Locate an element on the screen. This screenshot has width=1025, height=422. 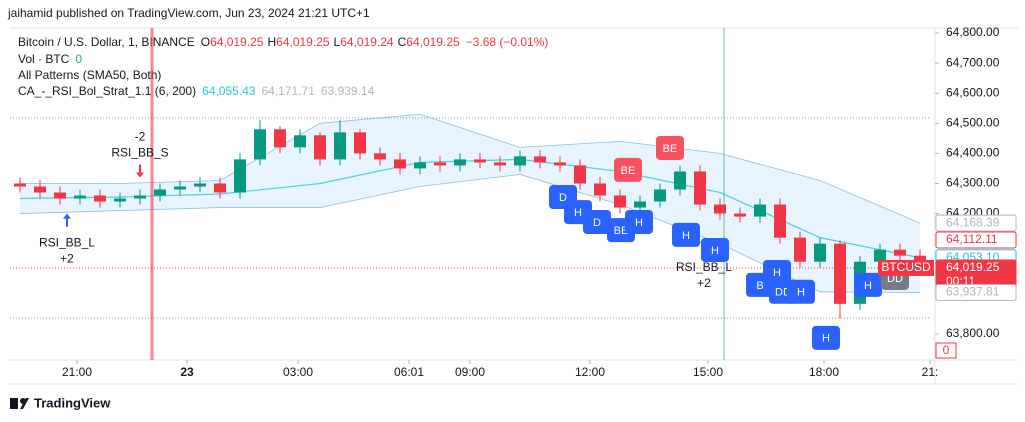
x-tick-label: 21:00 is located at coordinates (77, 372).